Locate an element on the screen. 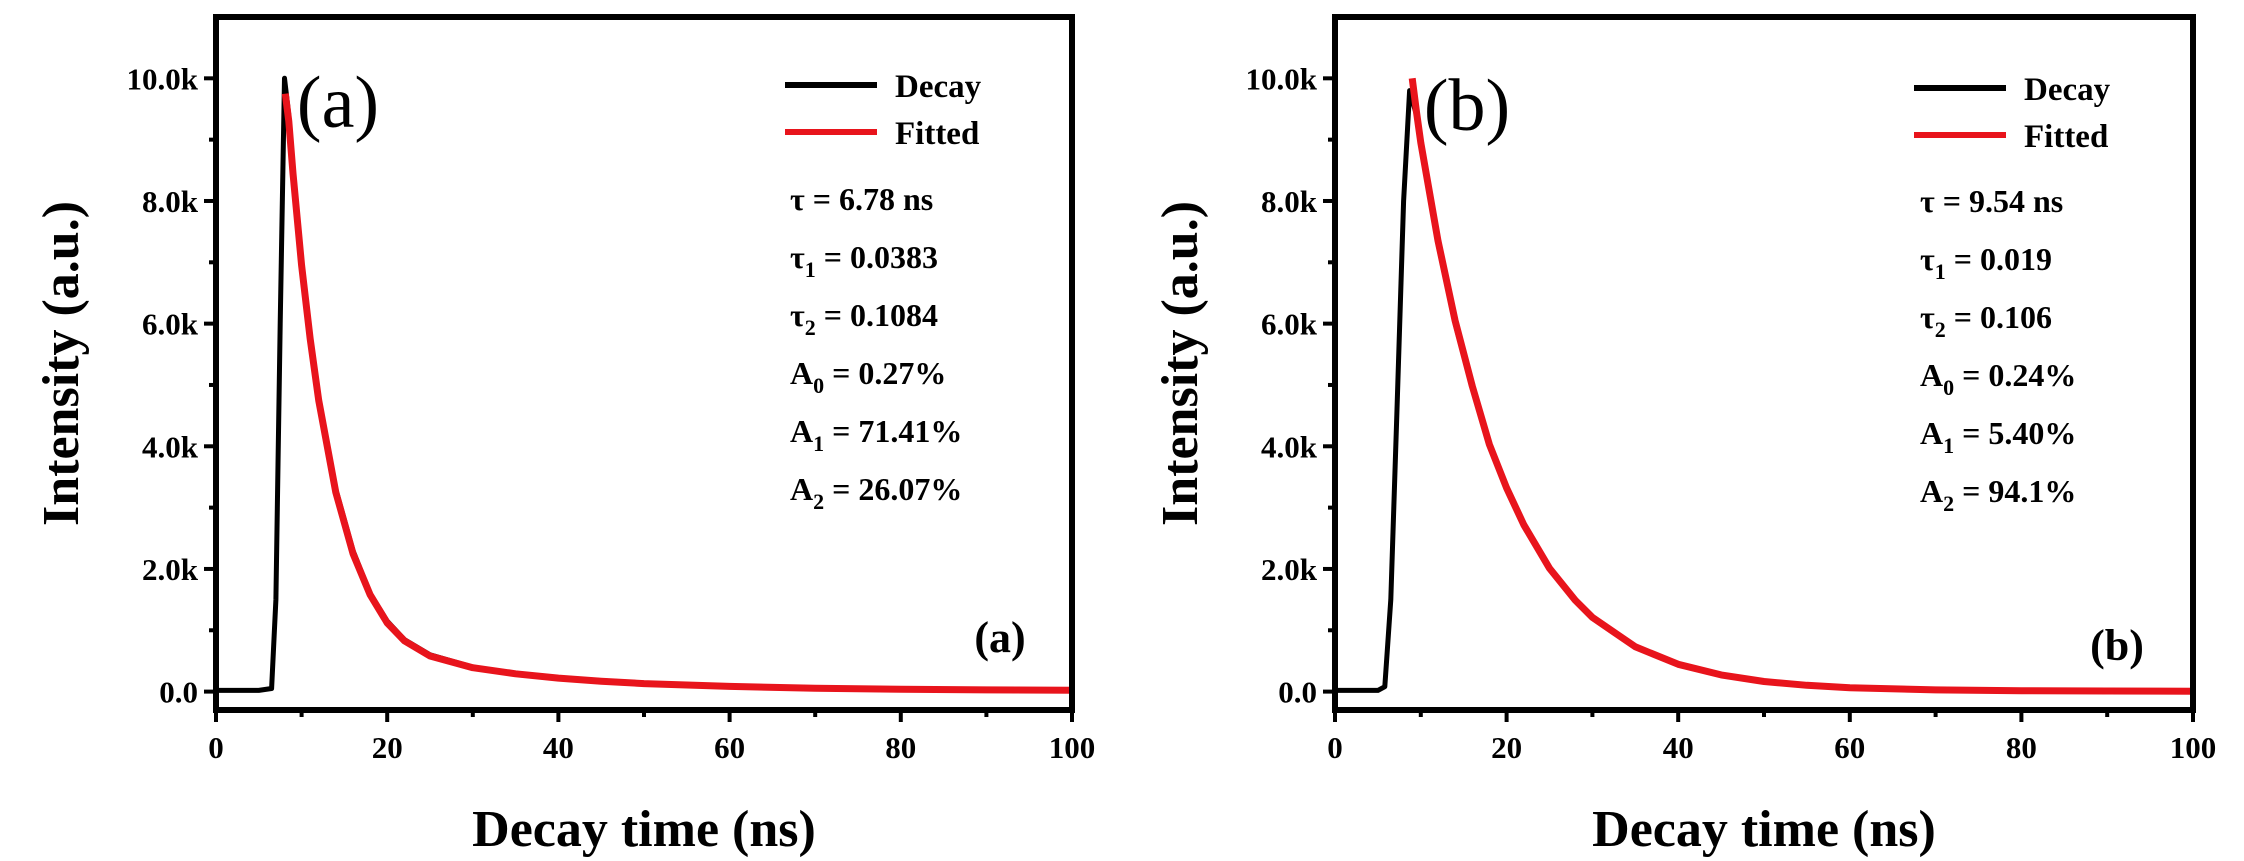  fit-parameter: A0 = 0.27% is located at coordinates (868, 376).